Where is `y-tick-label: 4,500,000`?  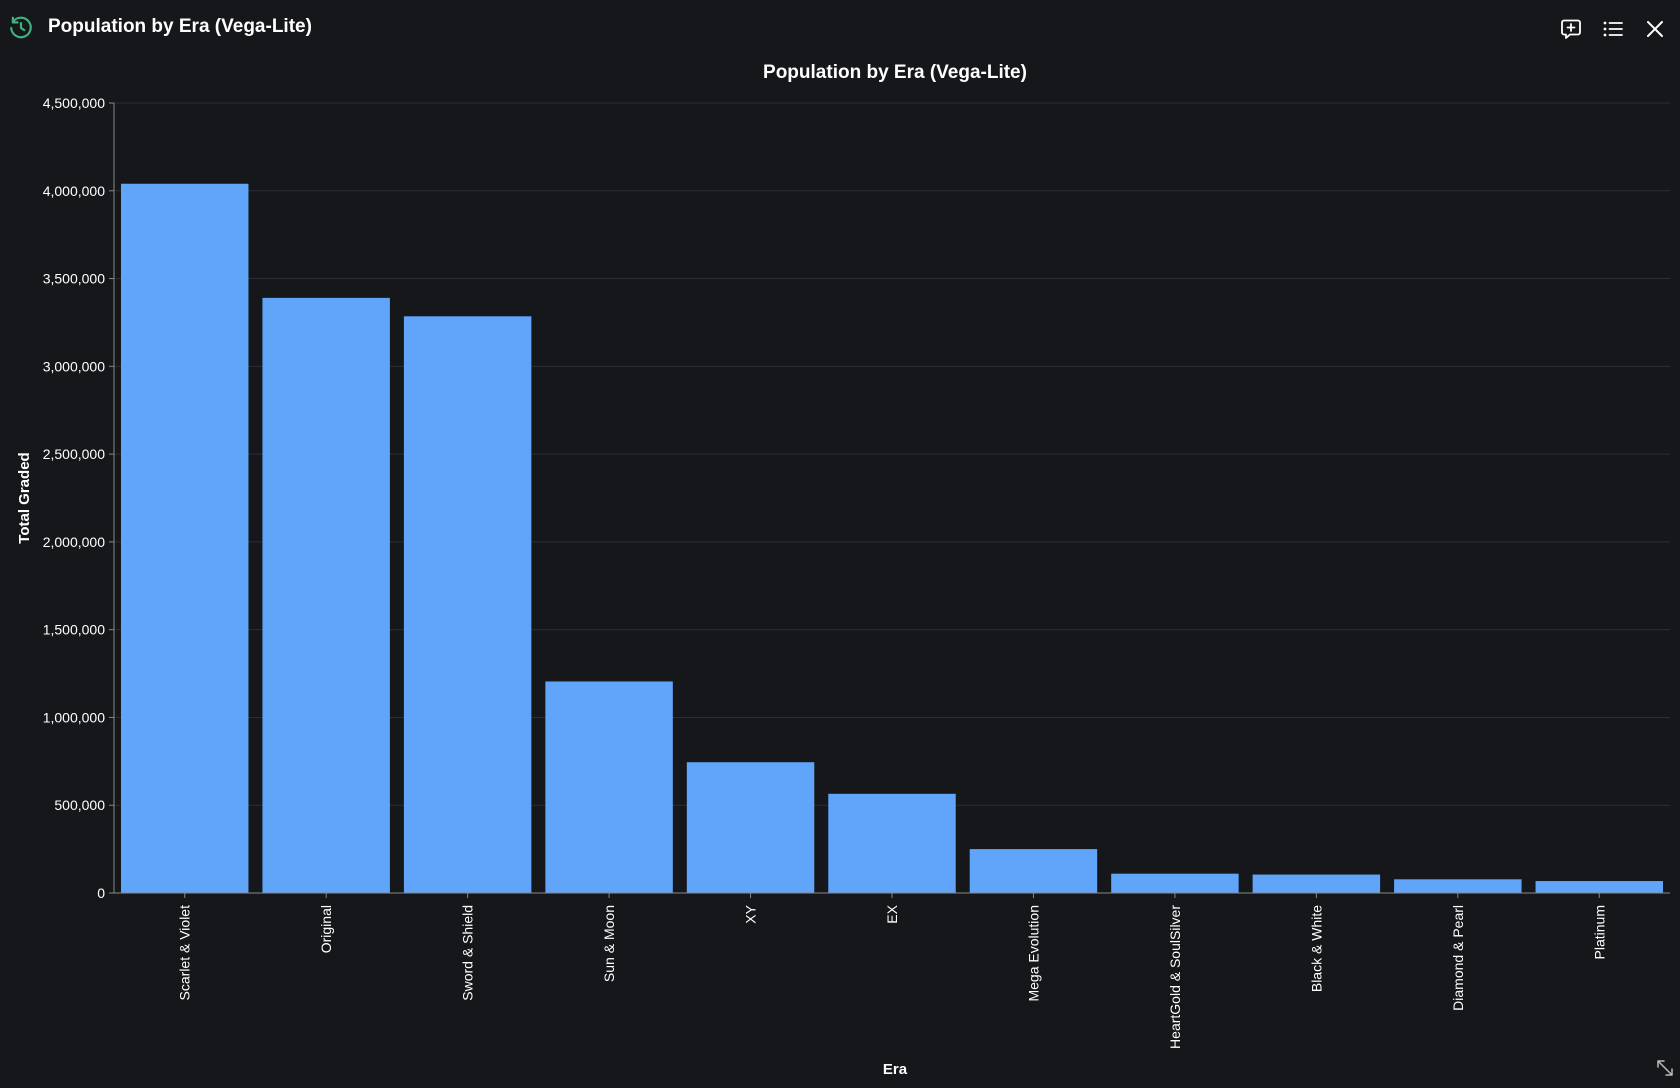
y-tick-label: 4,500,000 is located at coordinates (74, 103).